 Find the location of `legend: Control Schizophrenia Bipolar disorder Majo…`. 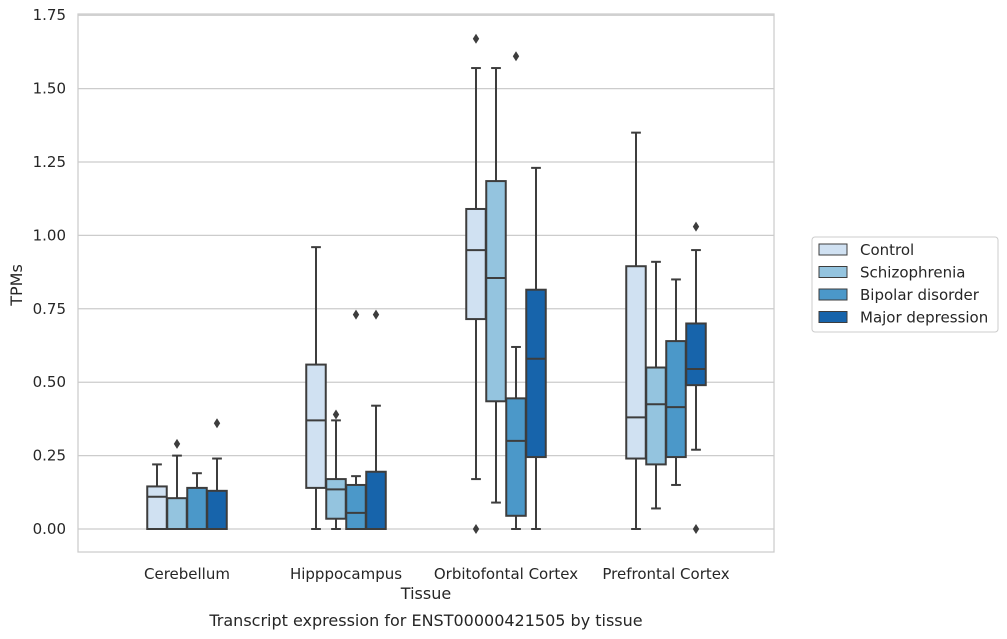

legend: Control Schizophrenia Bipolar disorder Majo… is located at coordinates (905, 284).